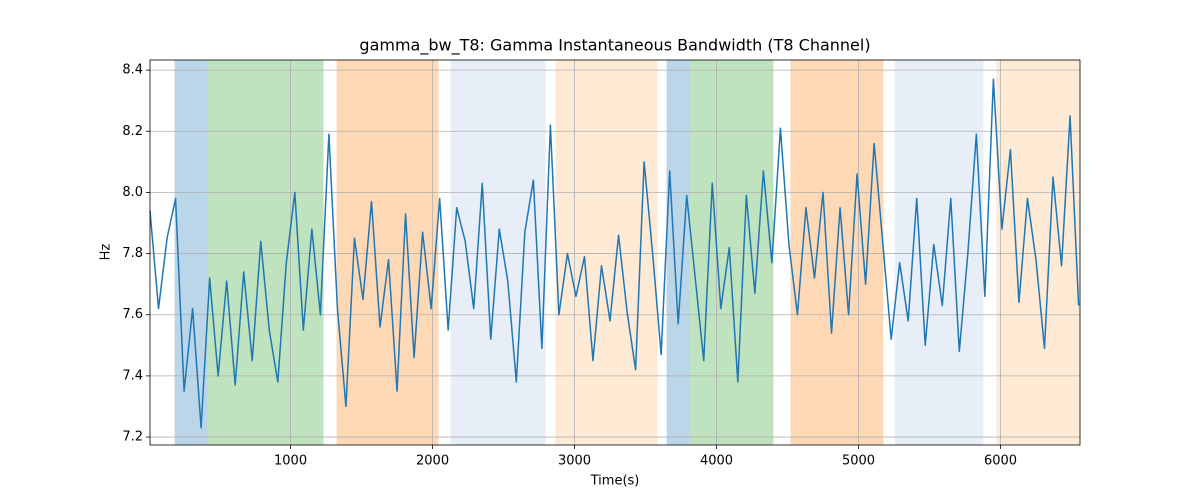 The height and width of the screenshot is (500, 1200). What do you see at coordinates (615, 481) in the screenshot?
I see `x-axis-label: Time(s)` at bounding box center [615, 481].